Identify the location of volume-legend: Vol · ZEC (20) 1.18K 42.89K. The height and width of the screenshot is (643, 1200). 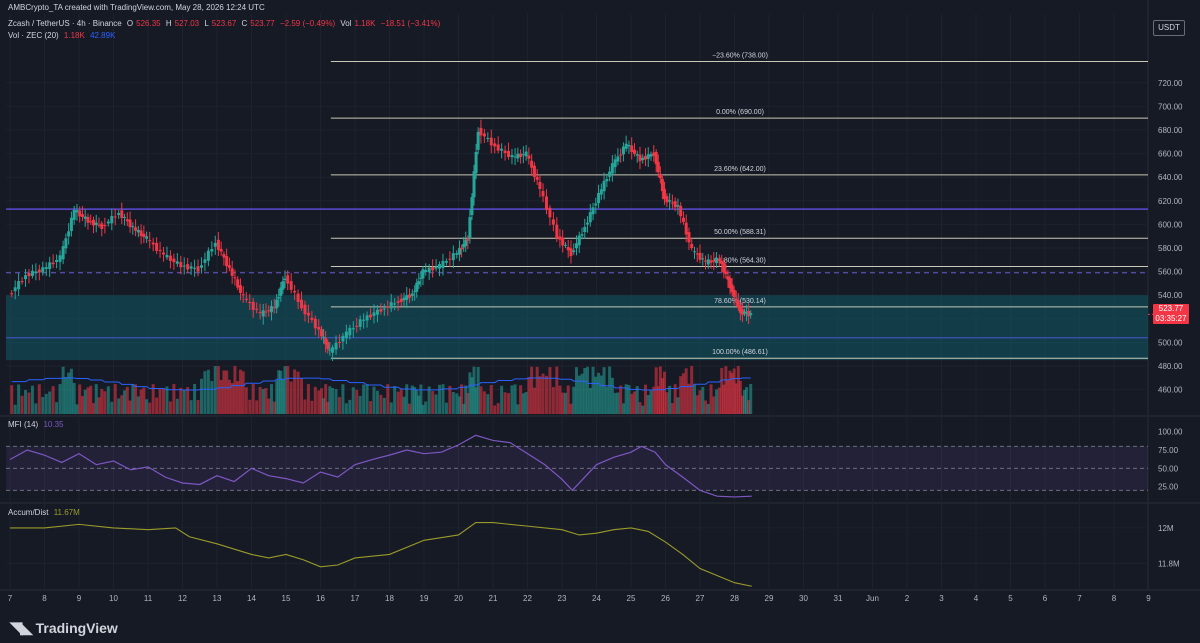
(63, 35).